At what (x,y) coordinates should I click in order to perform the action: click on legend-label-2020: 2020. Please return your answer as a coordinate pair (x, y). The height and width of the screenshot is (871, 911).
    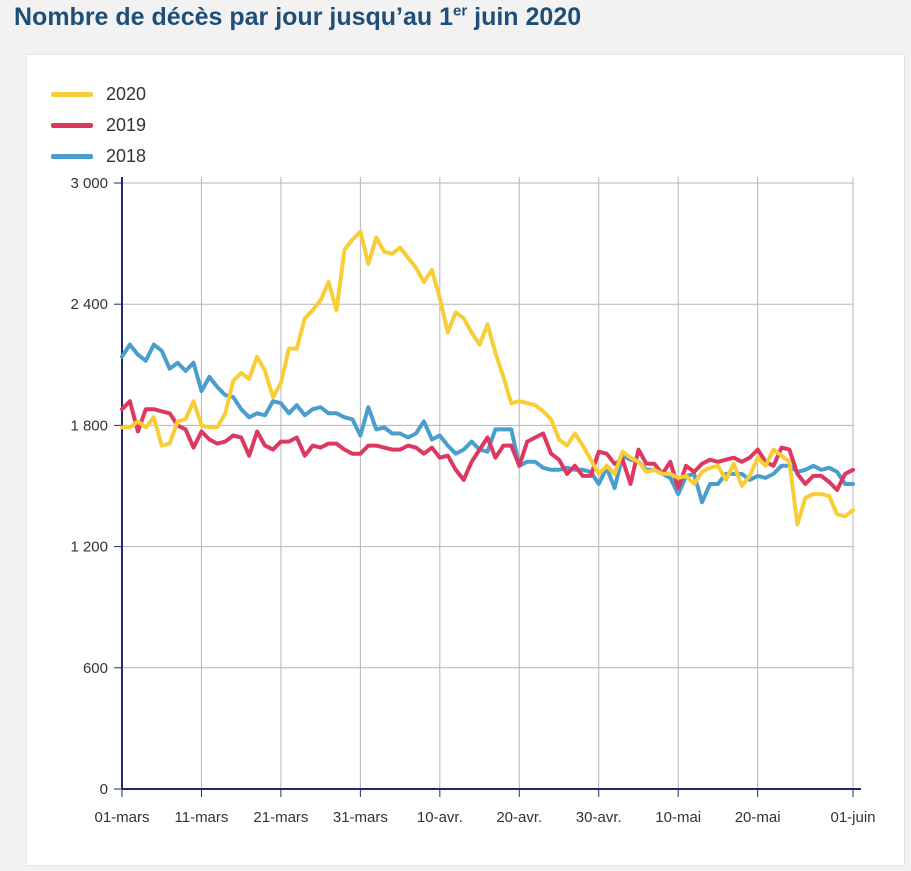
    Looking at the image, I should click on (126, 94).